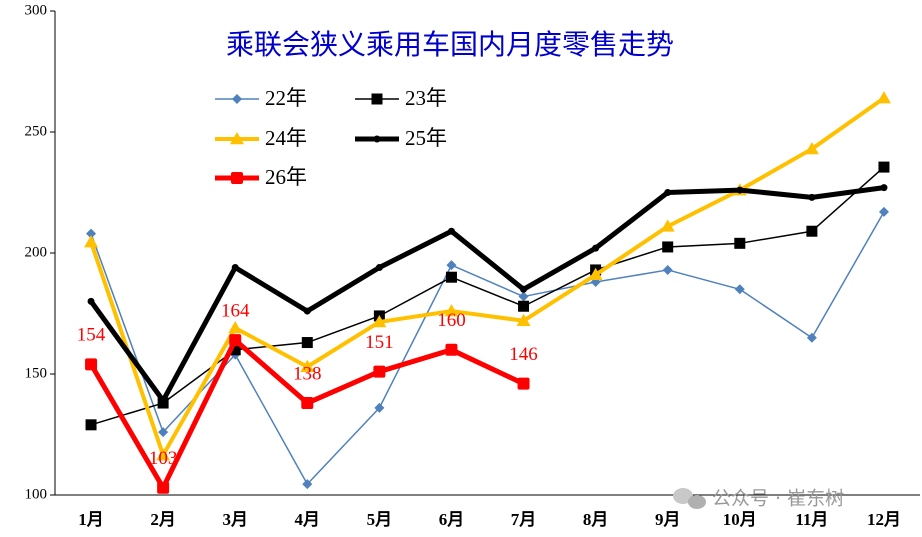 This screenshot has width=922, height=537. Describe the element at coordinates (91, 519) in the screenshot. I see `x-tick-label: 1月` at that location.